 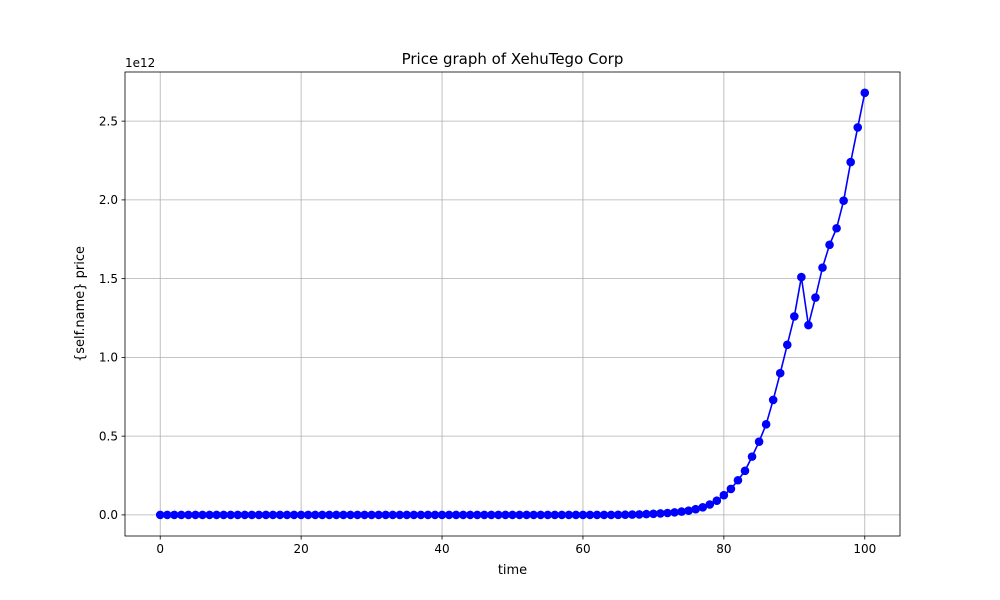 What do you see at coordinates (80, 304) in the screenshot?
I see `y-axis-label: {self.name} price` at bounding box center [80, 304].